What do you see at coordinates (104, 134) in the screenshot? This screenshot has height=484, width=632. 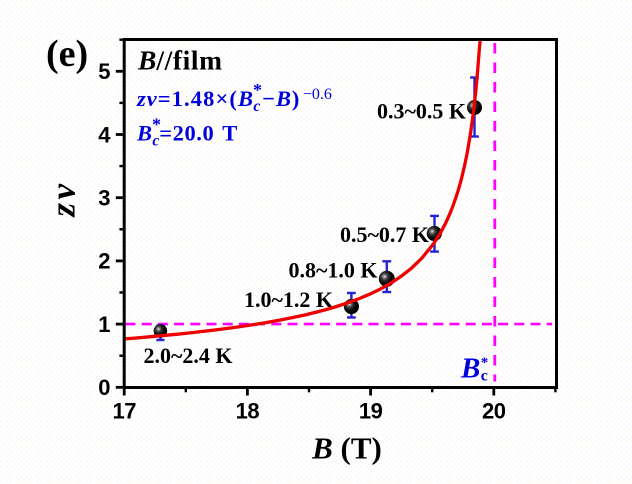 I see `svg-text: 4` at bounding box center [104, 134].